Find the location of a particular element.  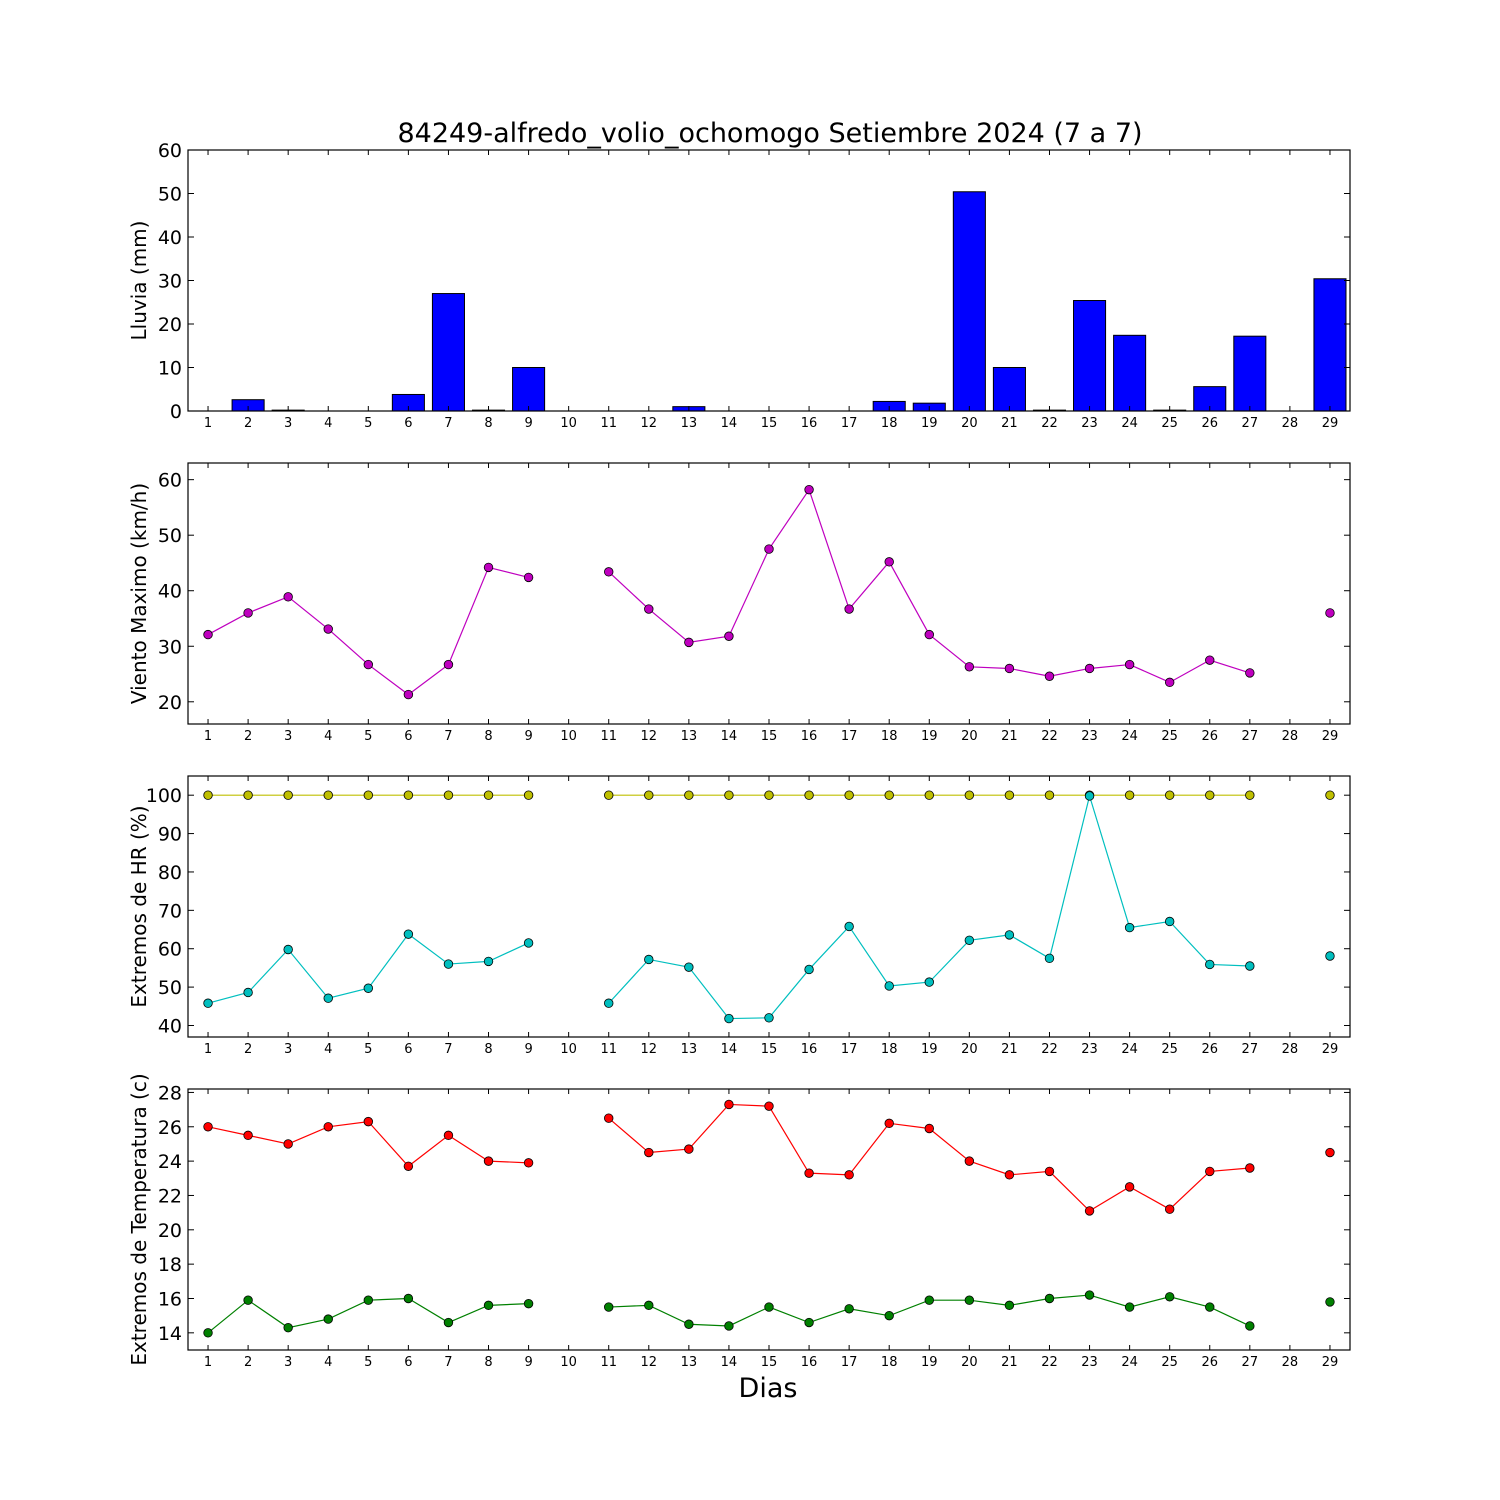

y-tick-label: 20 is located at coordinates (170, 703).